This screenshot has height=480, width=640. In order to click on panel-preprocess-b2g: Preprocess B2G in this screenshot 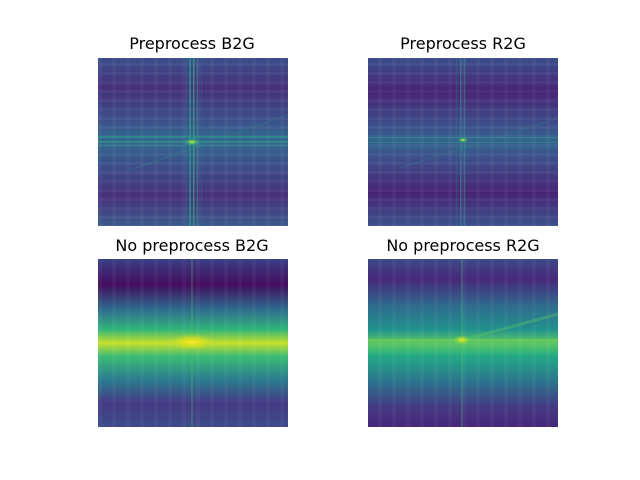, I will do `click(193, 130)`.